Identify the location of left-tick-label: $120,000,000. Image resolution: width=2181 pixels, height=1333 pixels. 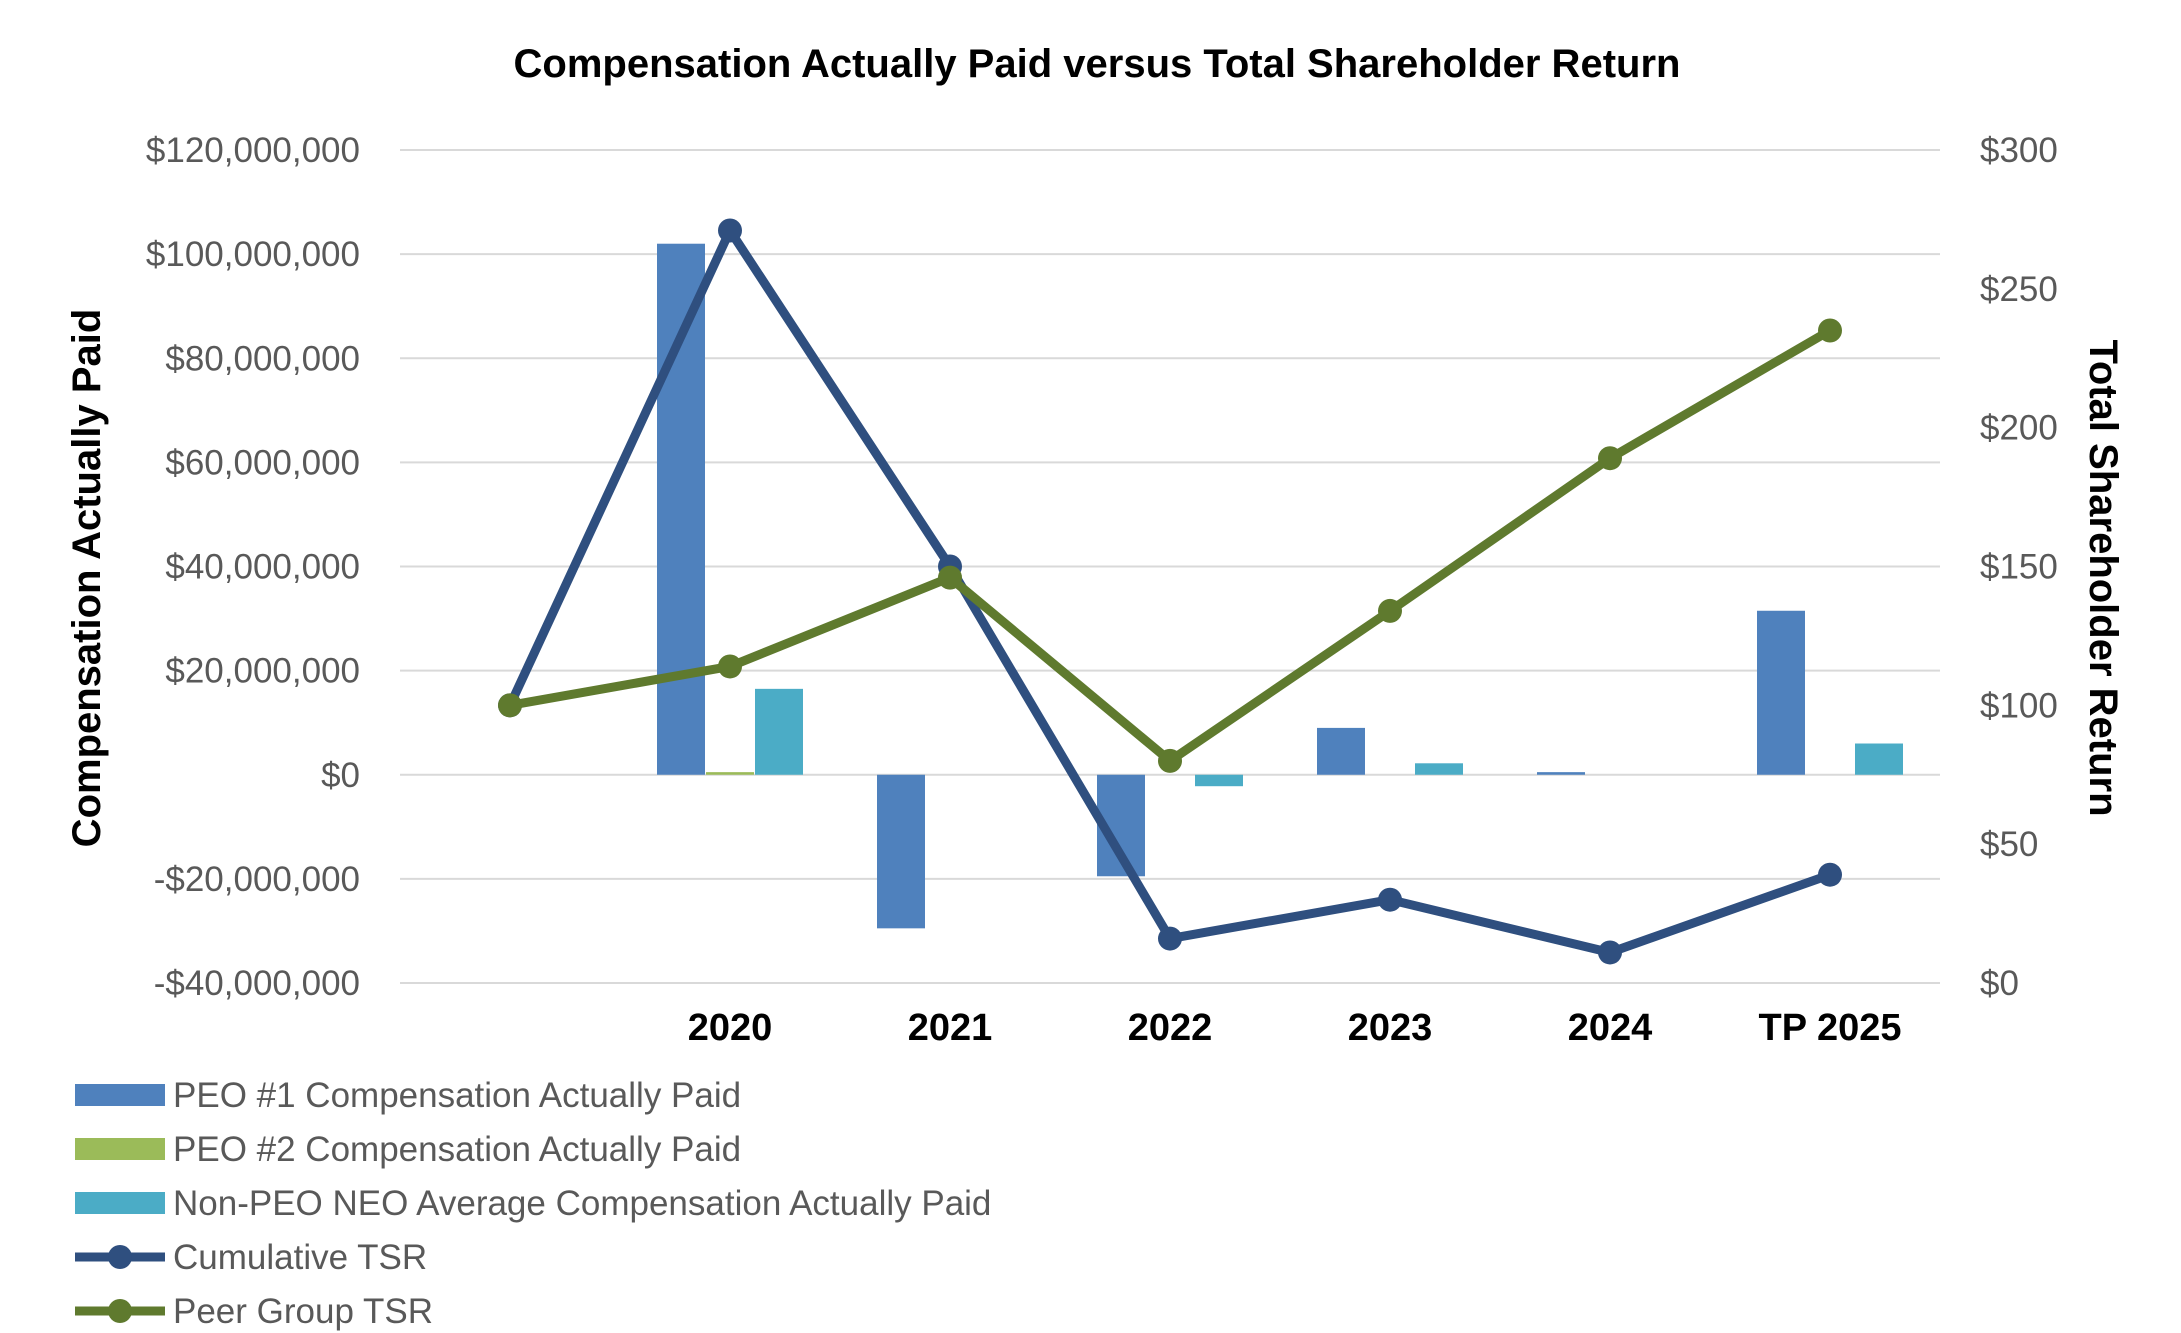
(253, 150).